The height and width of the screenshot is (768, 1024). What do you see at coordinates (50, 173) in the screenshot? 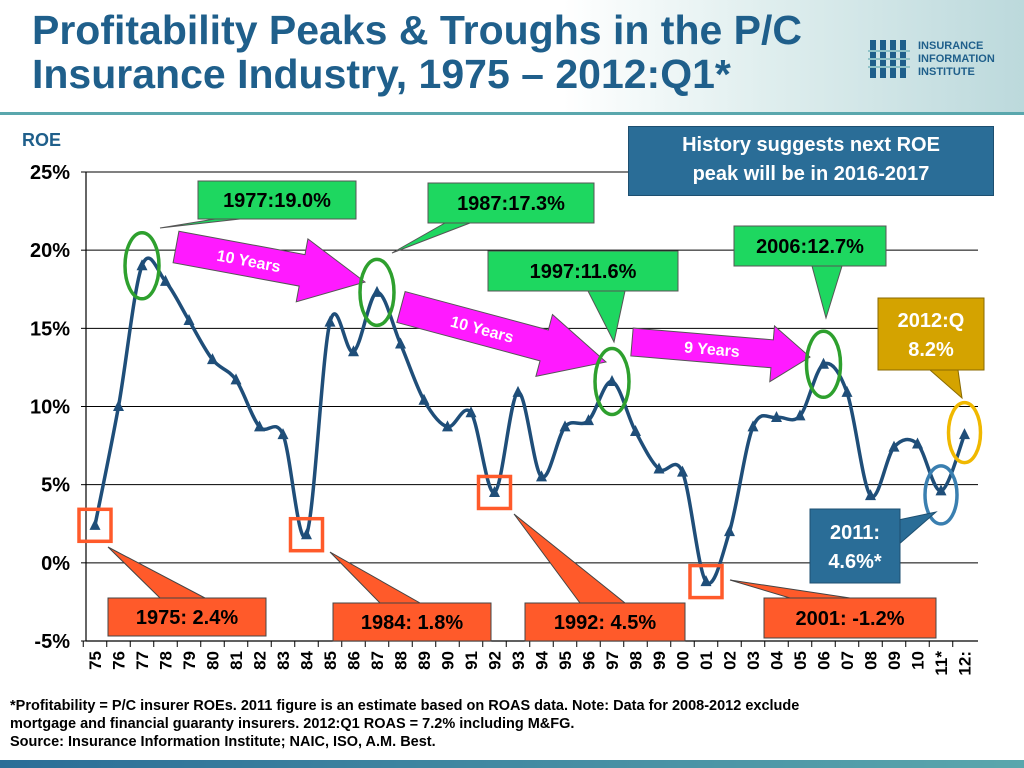
I see `y-tick-label: 25%` at bounding box center [50, 173].